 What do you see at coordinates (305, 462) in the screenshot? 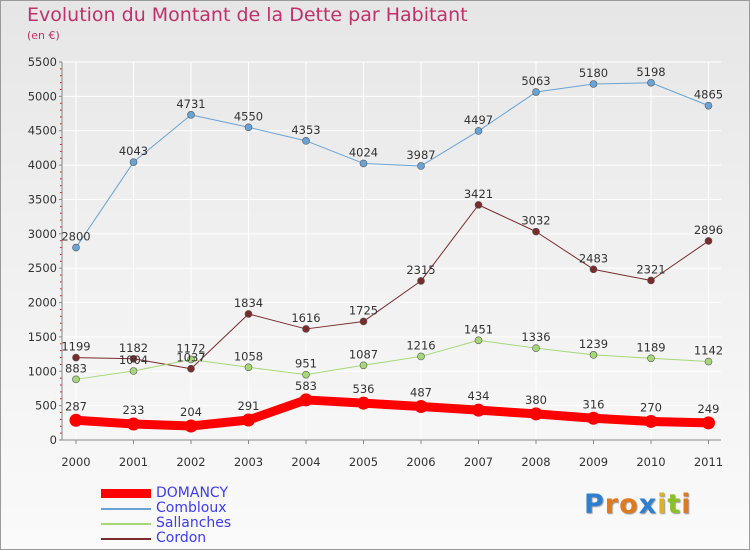
I see `x-tick-label: 2004` at bounding box center [305, 462].